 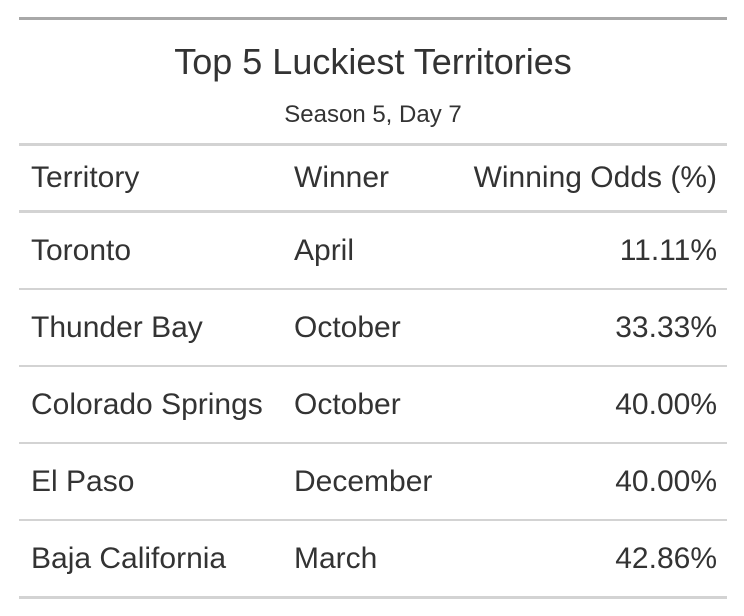 I want to click on column-heading-winner: Winner, so click(x=342, y=177).